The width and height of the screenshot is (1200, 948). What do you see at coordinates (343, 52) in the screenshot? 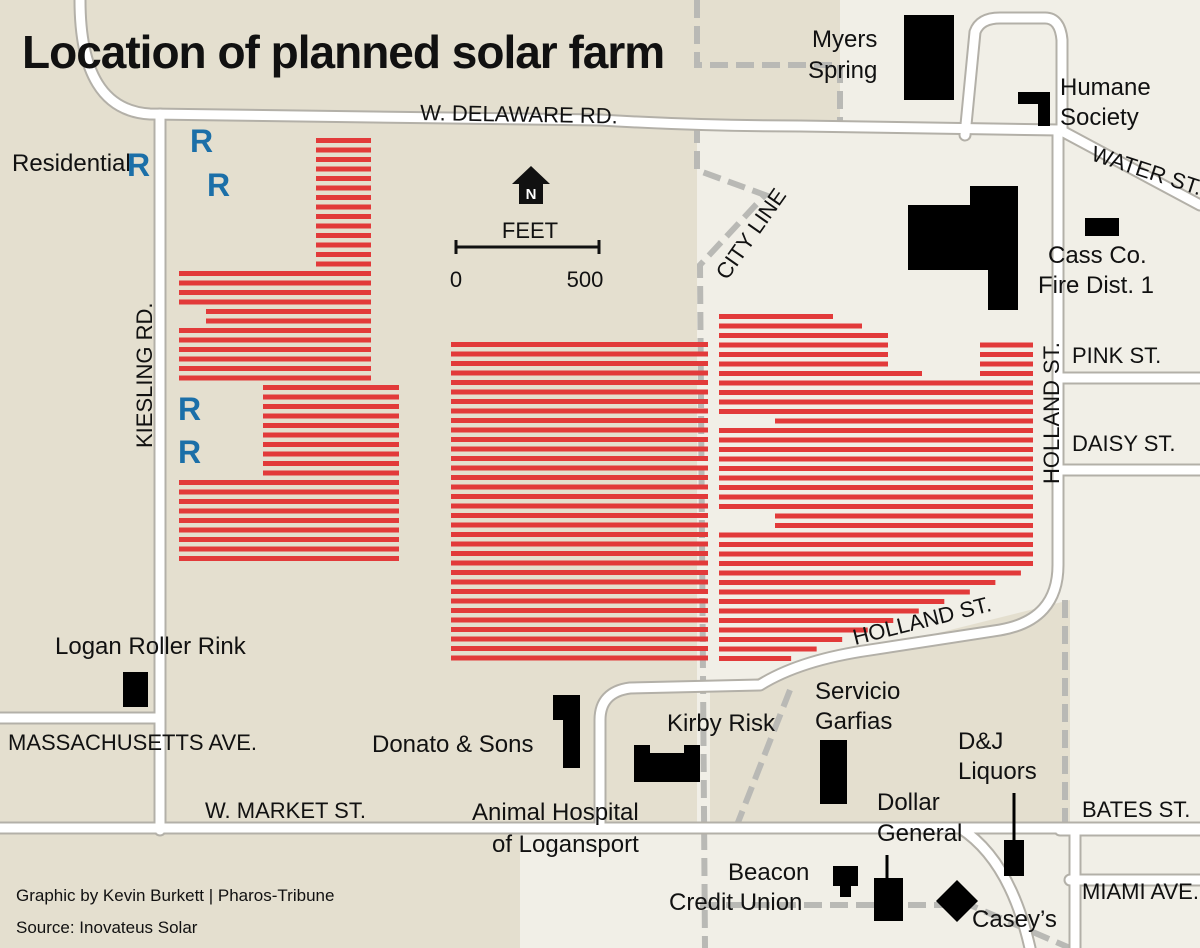
I see `map-title: Location of planned solar farm` at bounding box center [343, 52].